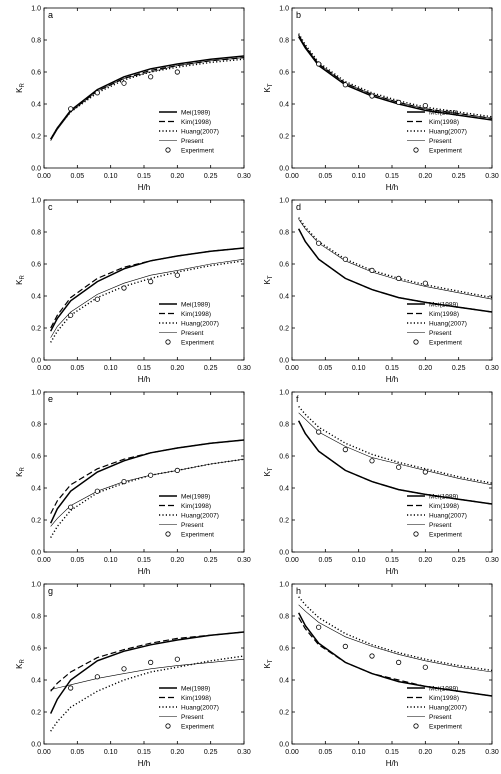  What do you see at coordinates (297, 399) in the screenshot?
I see `panel-letter: f` at bounding box center [297, 399].